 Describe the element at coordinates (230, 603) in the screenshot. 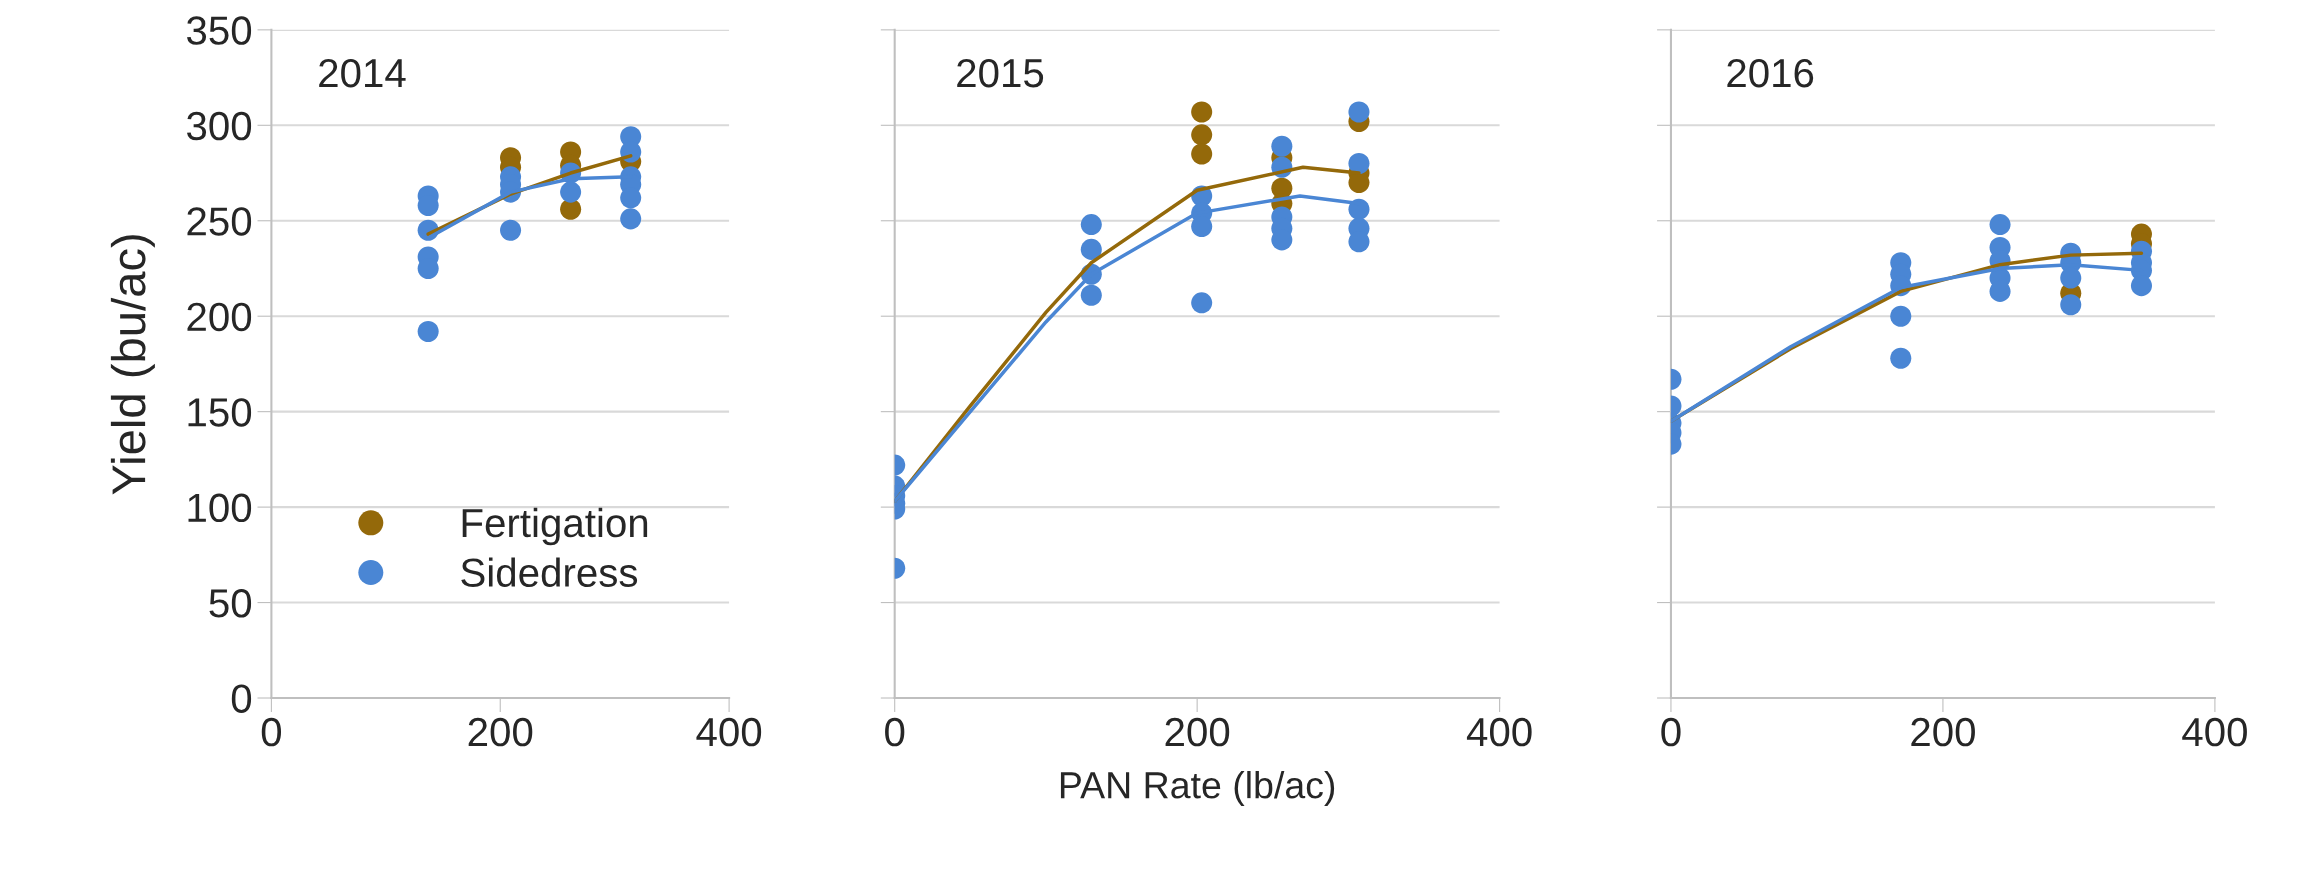

I see `y-tick-label: 50` at that location.